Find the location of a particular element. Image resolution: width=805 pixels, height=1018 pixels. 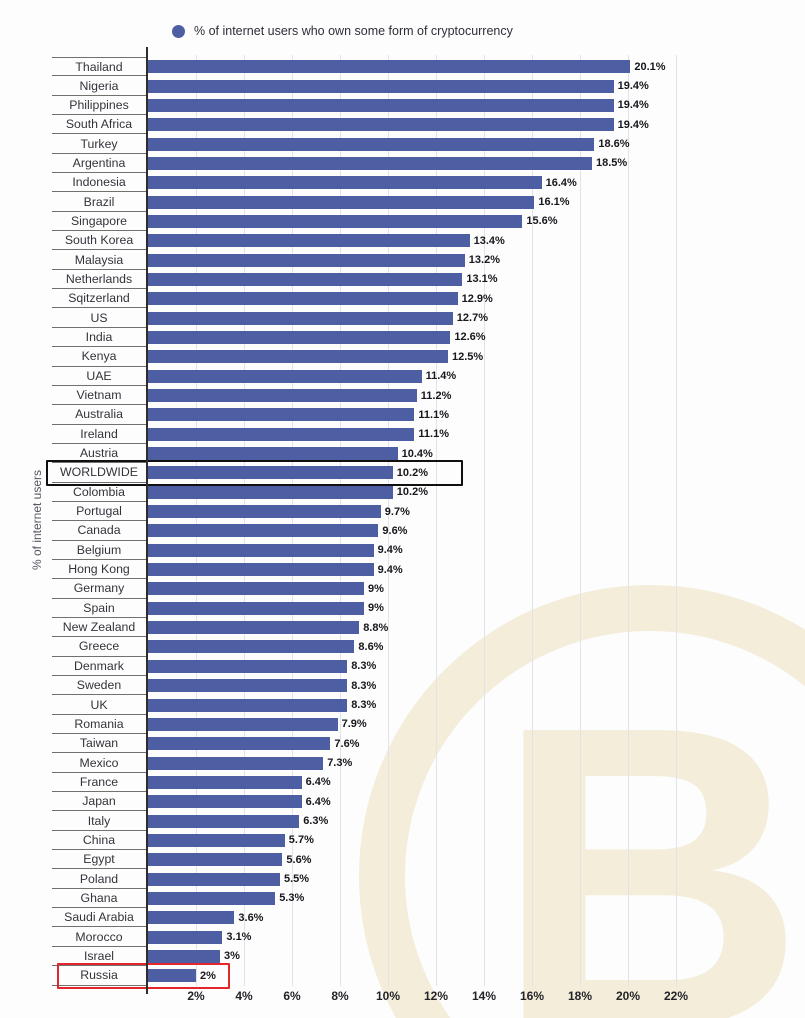

bar-italy is located at coordinates (224, 821).